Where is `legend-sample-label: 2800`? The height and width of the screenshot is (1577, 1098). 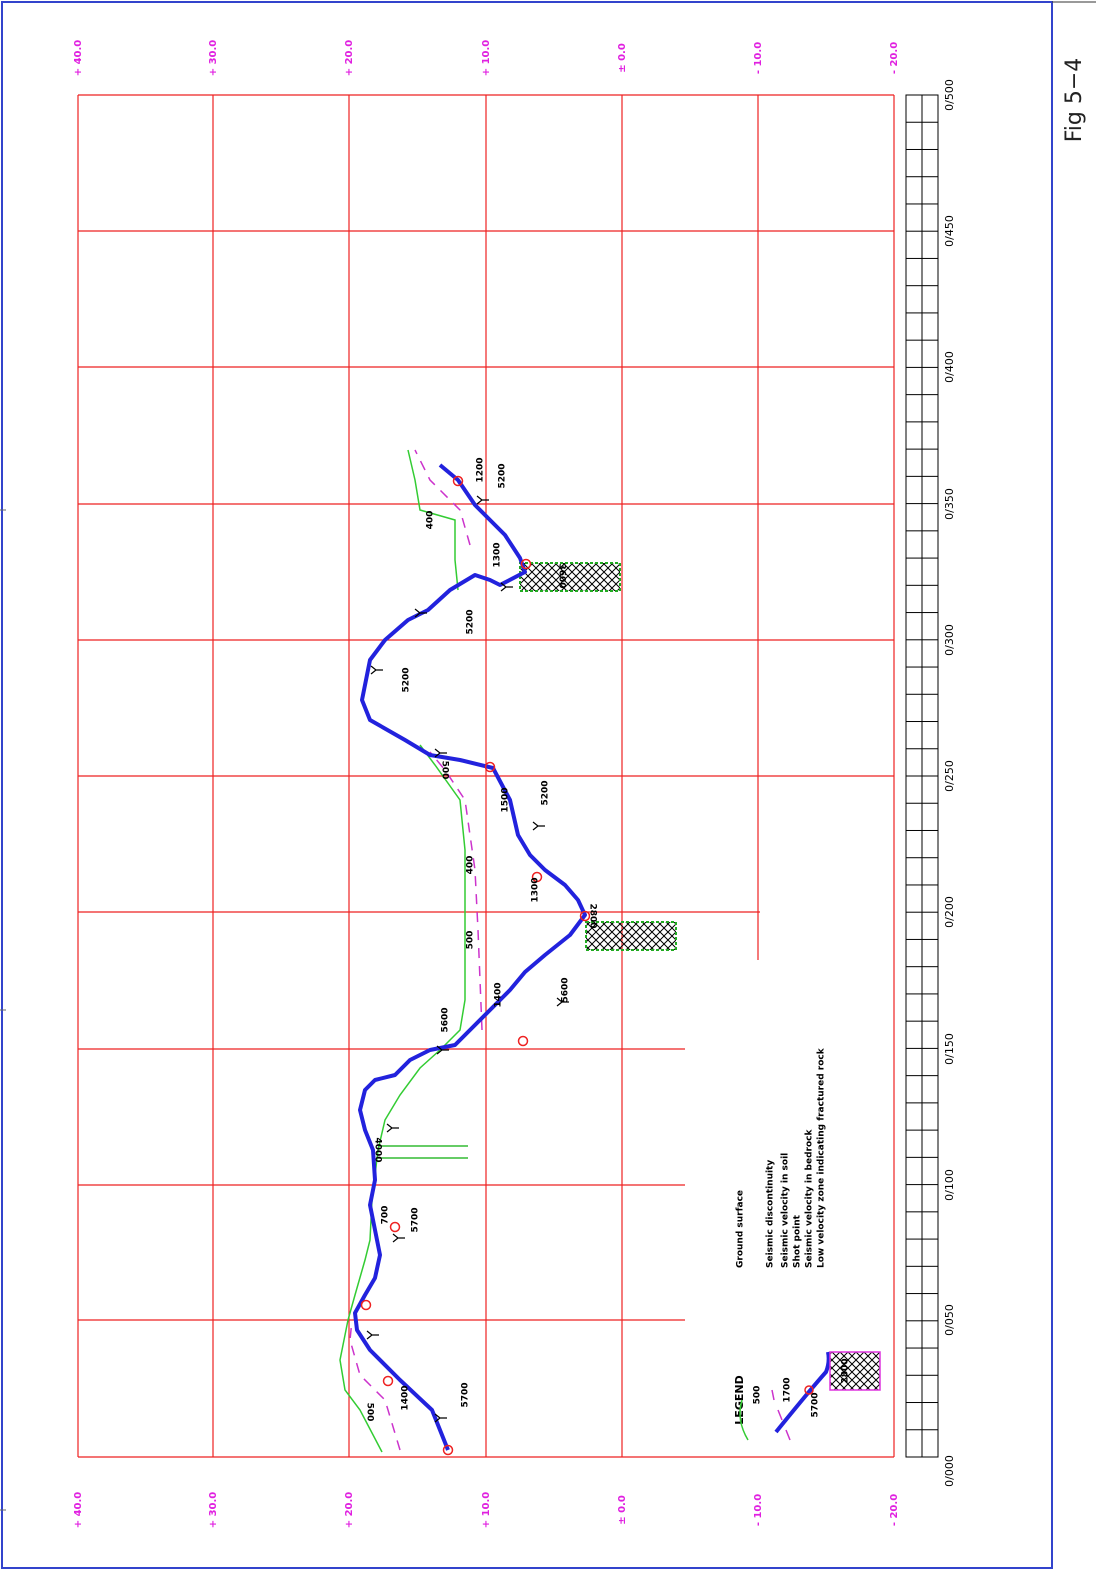
legend-sample-label: 2800 is located at coordinates (846, 1370).